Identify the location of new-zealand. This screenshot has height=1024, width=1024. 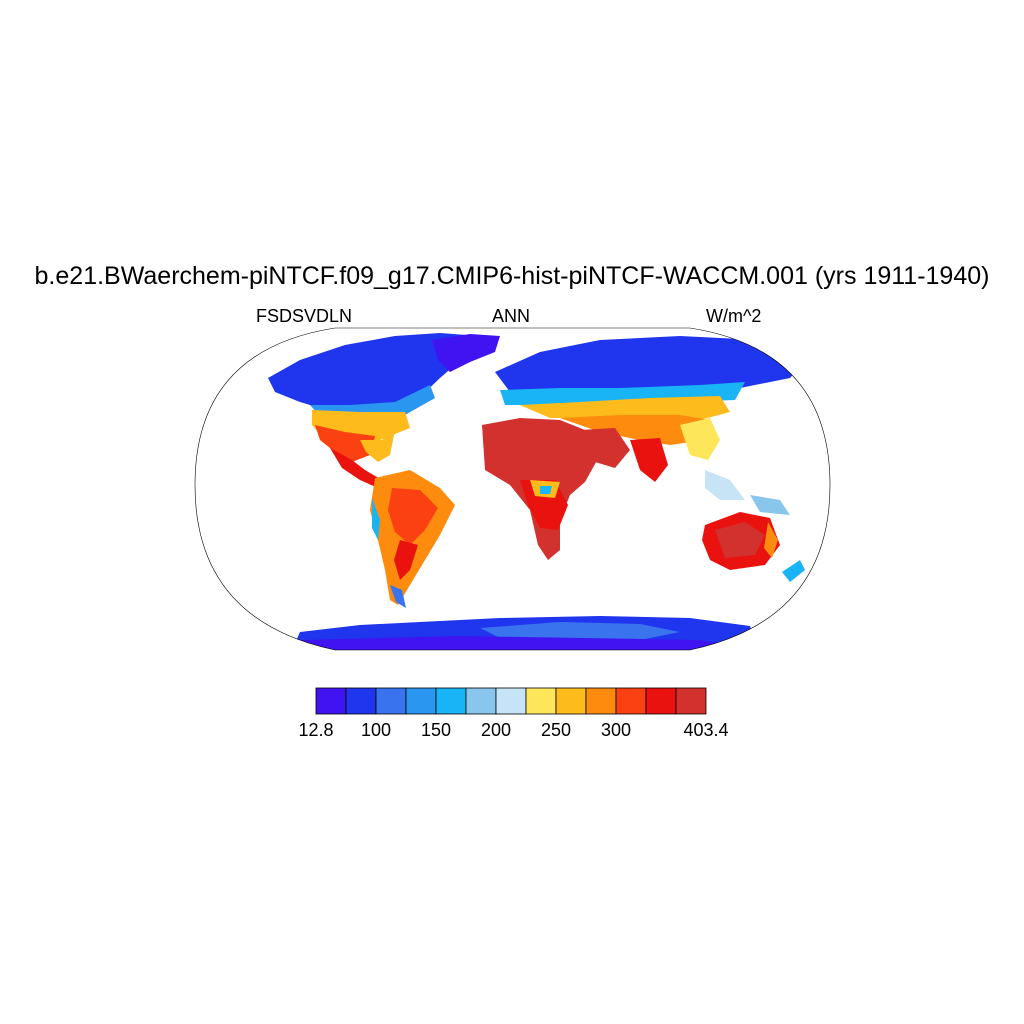
(793, 571).